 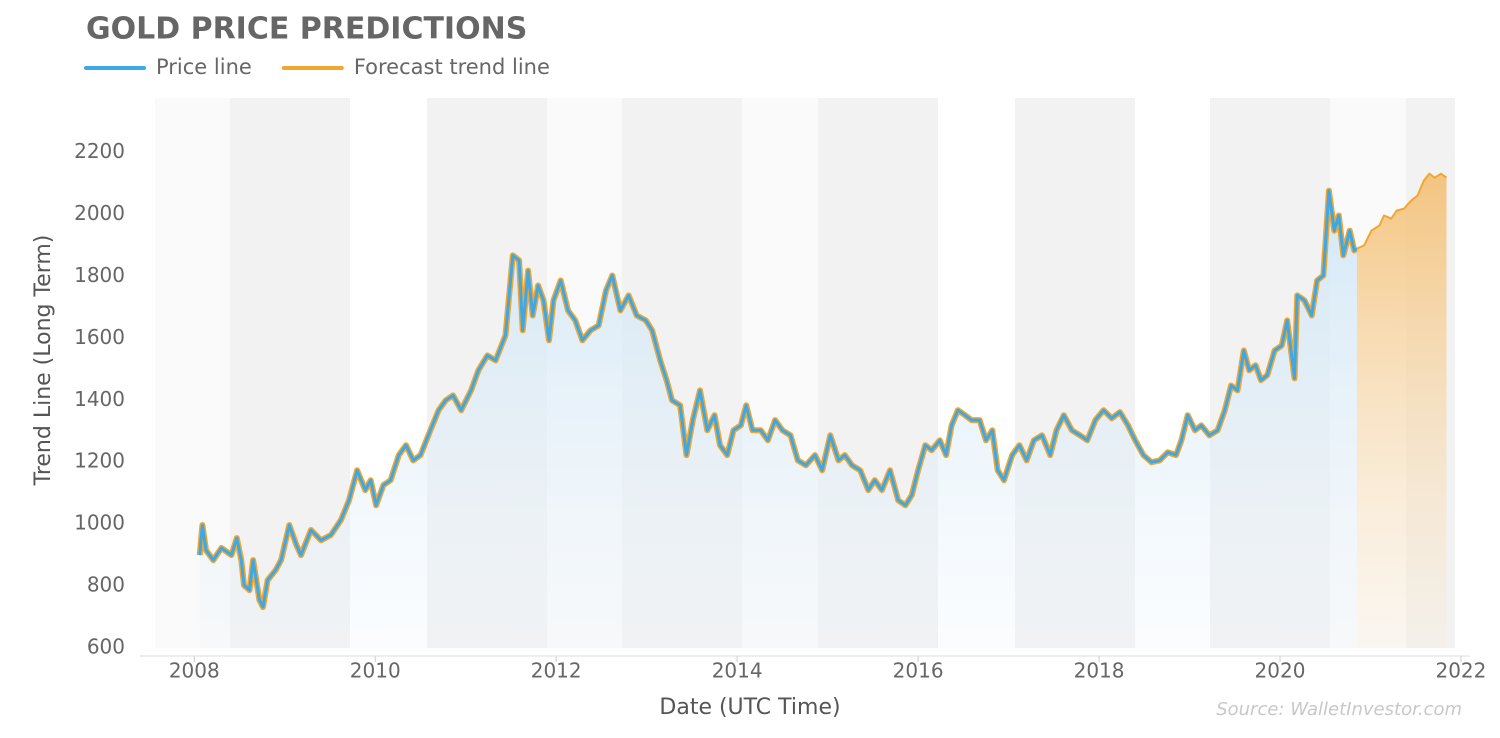 I want to click on x-tick-label: 2012, so click(x=556, y=671).